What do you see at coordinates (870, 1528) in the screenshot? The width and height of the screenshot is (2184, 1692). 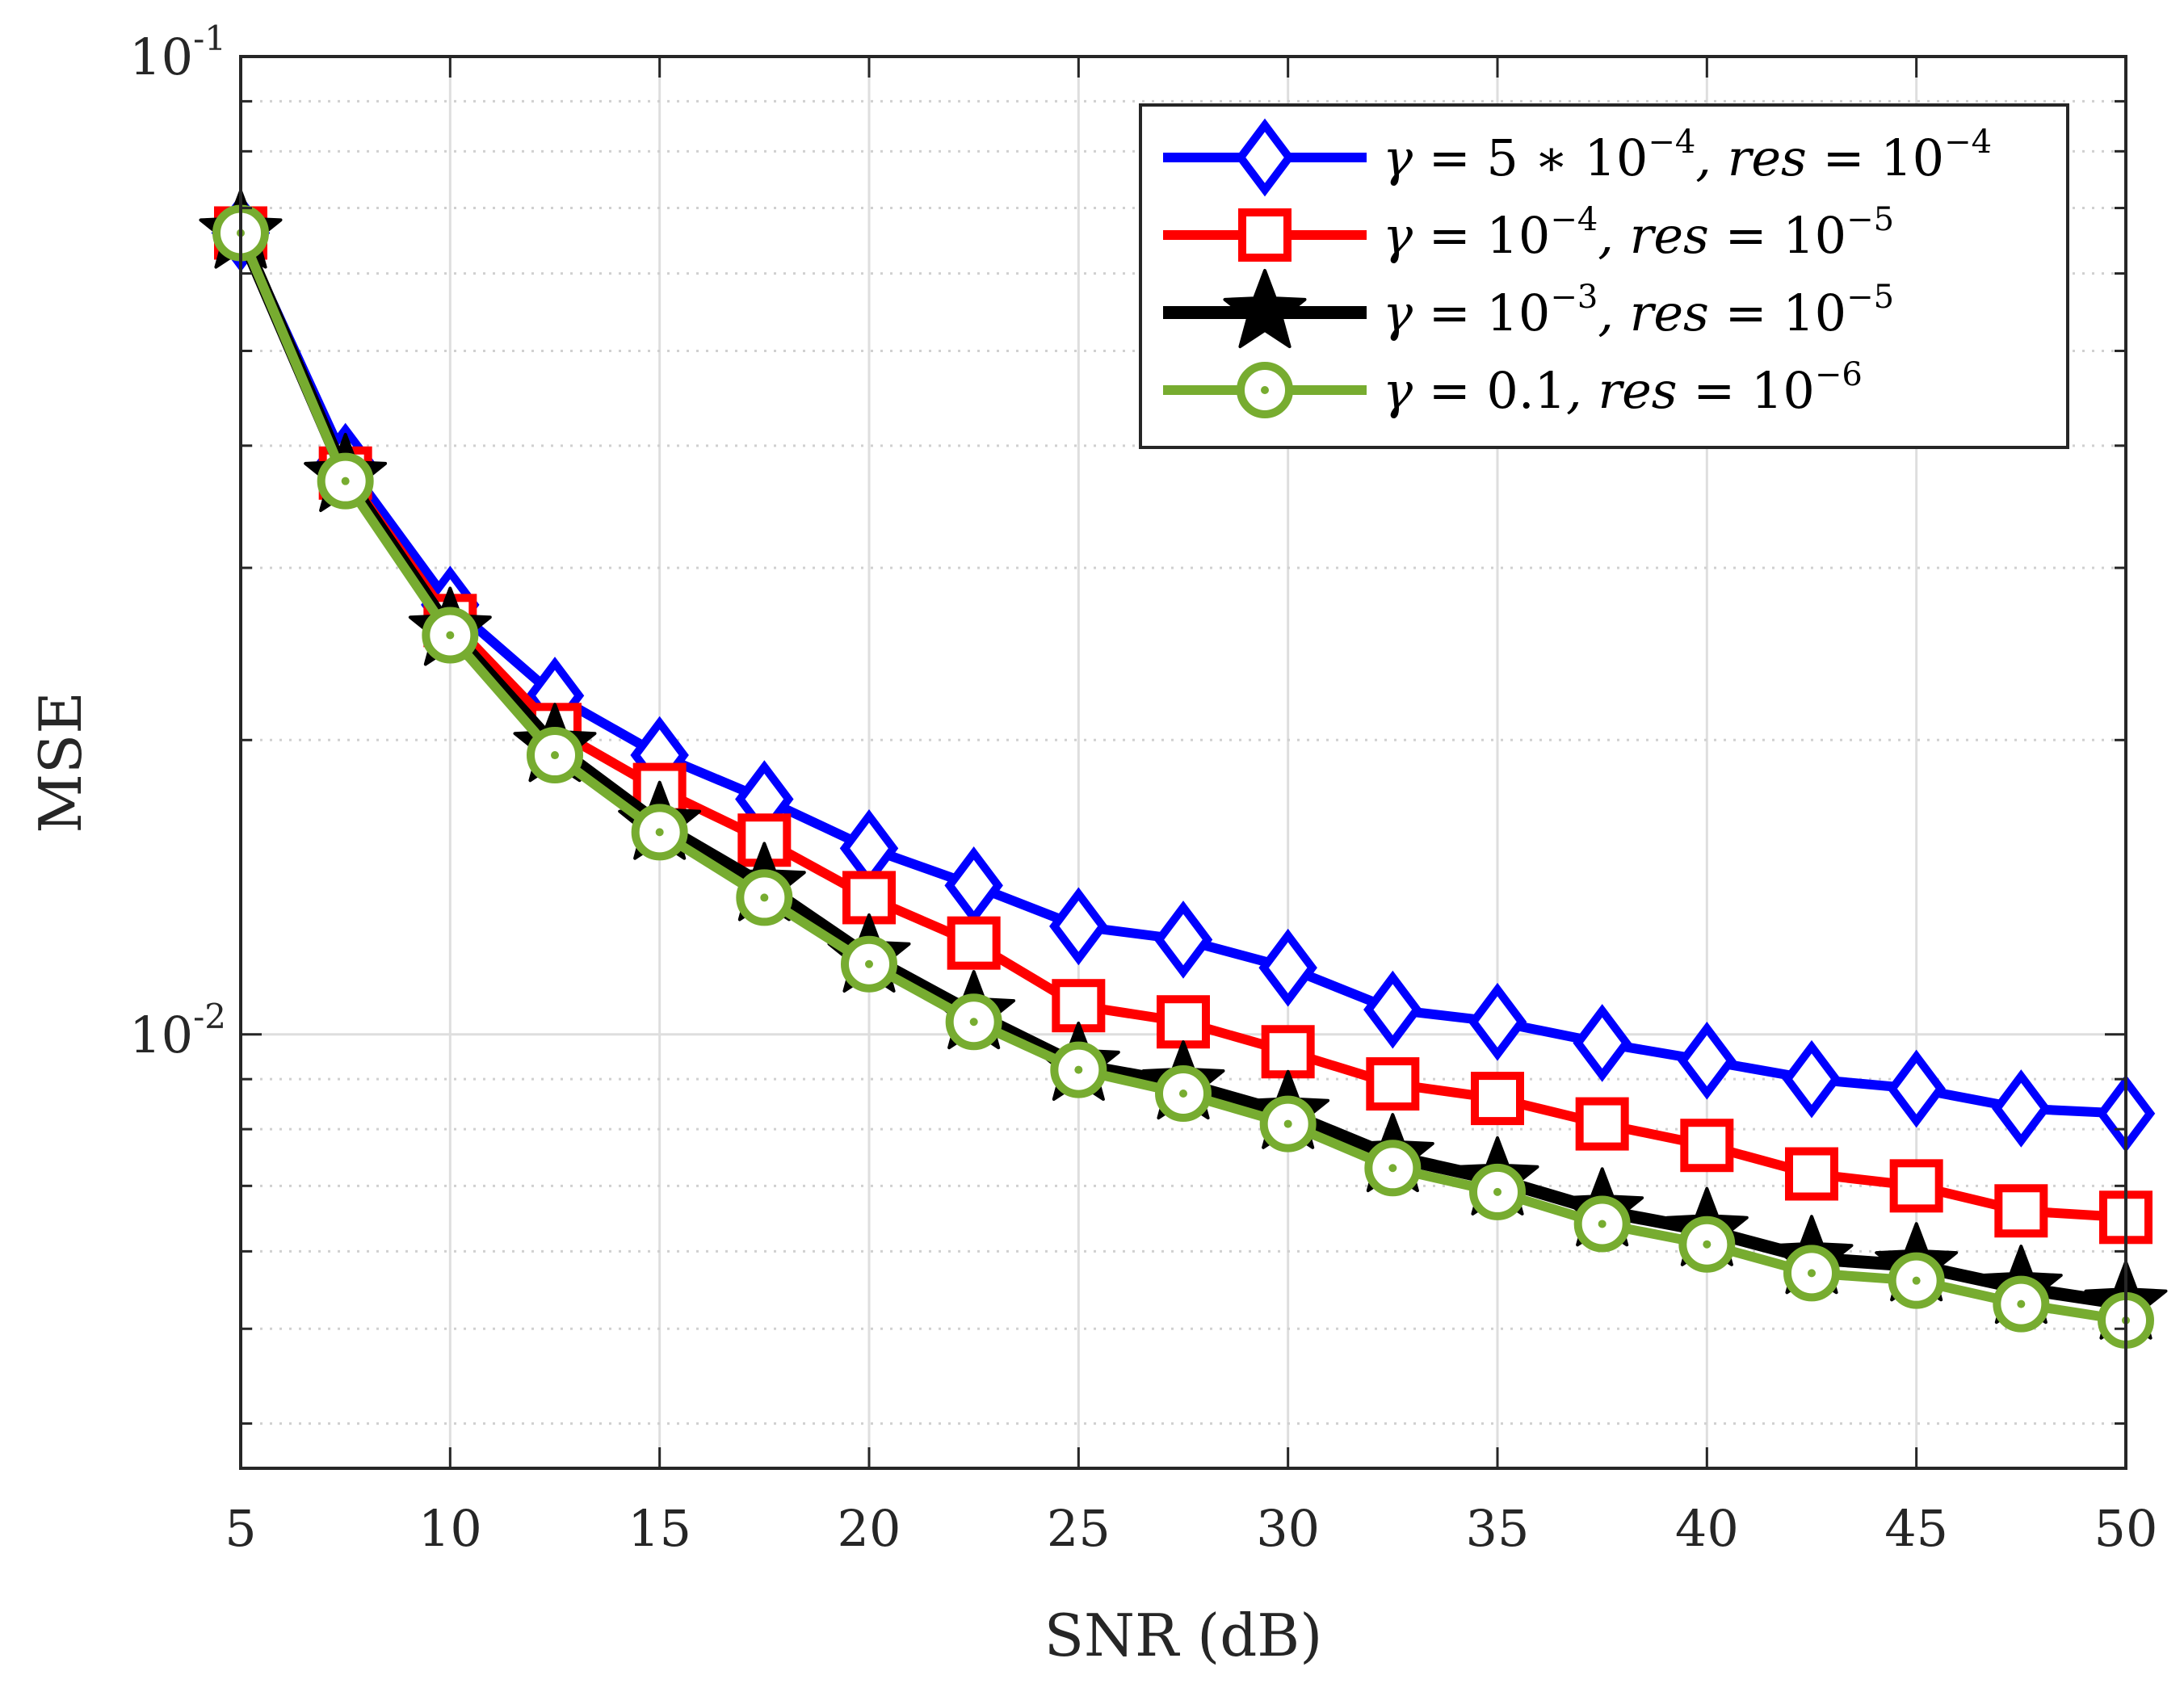 I see `x-tick-label: 20` at bounding box center [870, 1528].